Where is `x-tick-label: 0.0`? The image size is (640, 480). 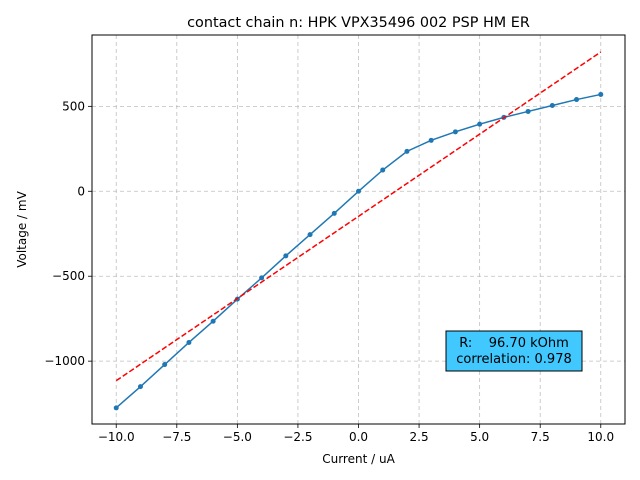 x-tick-label: 0.0 is located at coordinates (358, 437).